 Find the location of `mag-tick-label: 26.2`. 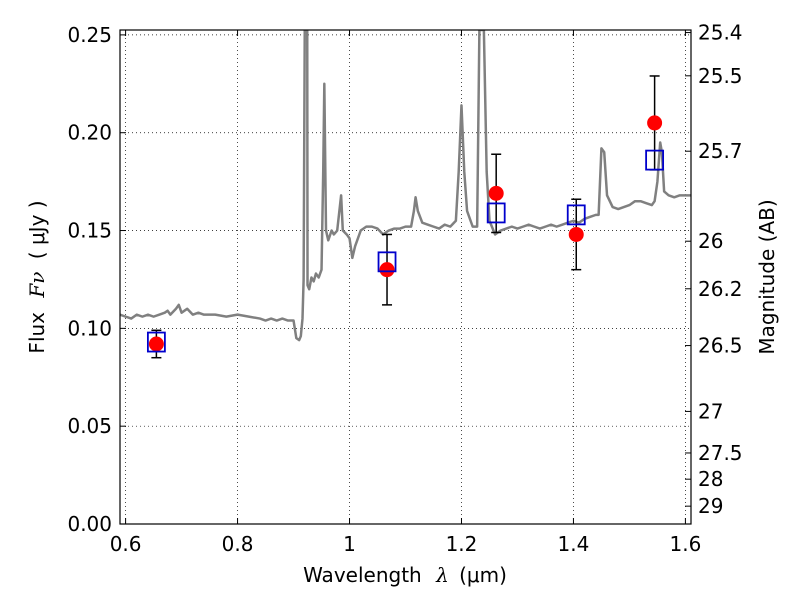

mag-tick-label: 26.2 is located at coordinates (720, 289).